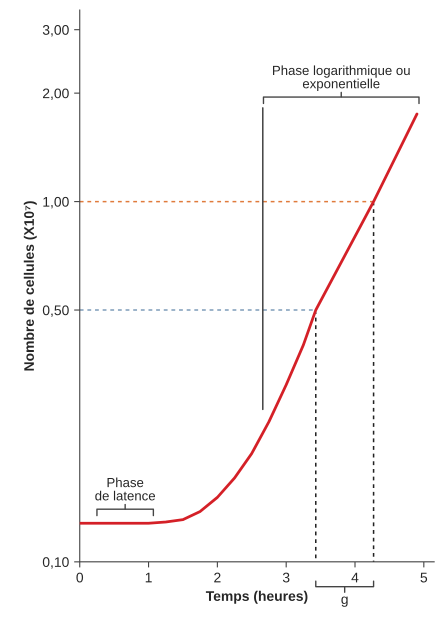 The height and width of the screenshot is (632, 443). What do you see at coordinates (55, 94) in the screenshot?
I see `y-tick-label: 2,00` at bounding box center [55, 94].